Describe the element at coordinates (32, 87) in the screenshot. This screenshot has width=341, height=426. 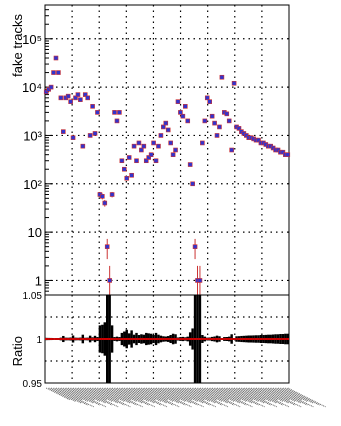
I see `main-y-tick-label: 10⁴` at that location.